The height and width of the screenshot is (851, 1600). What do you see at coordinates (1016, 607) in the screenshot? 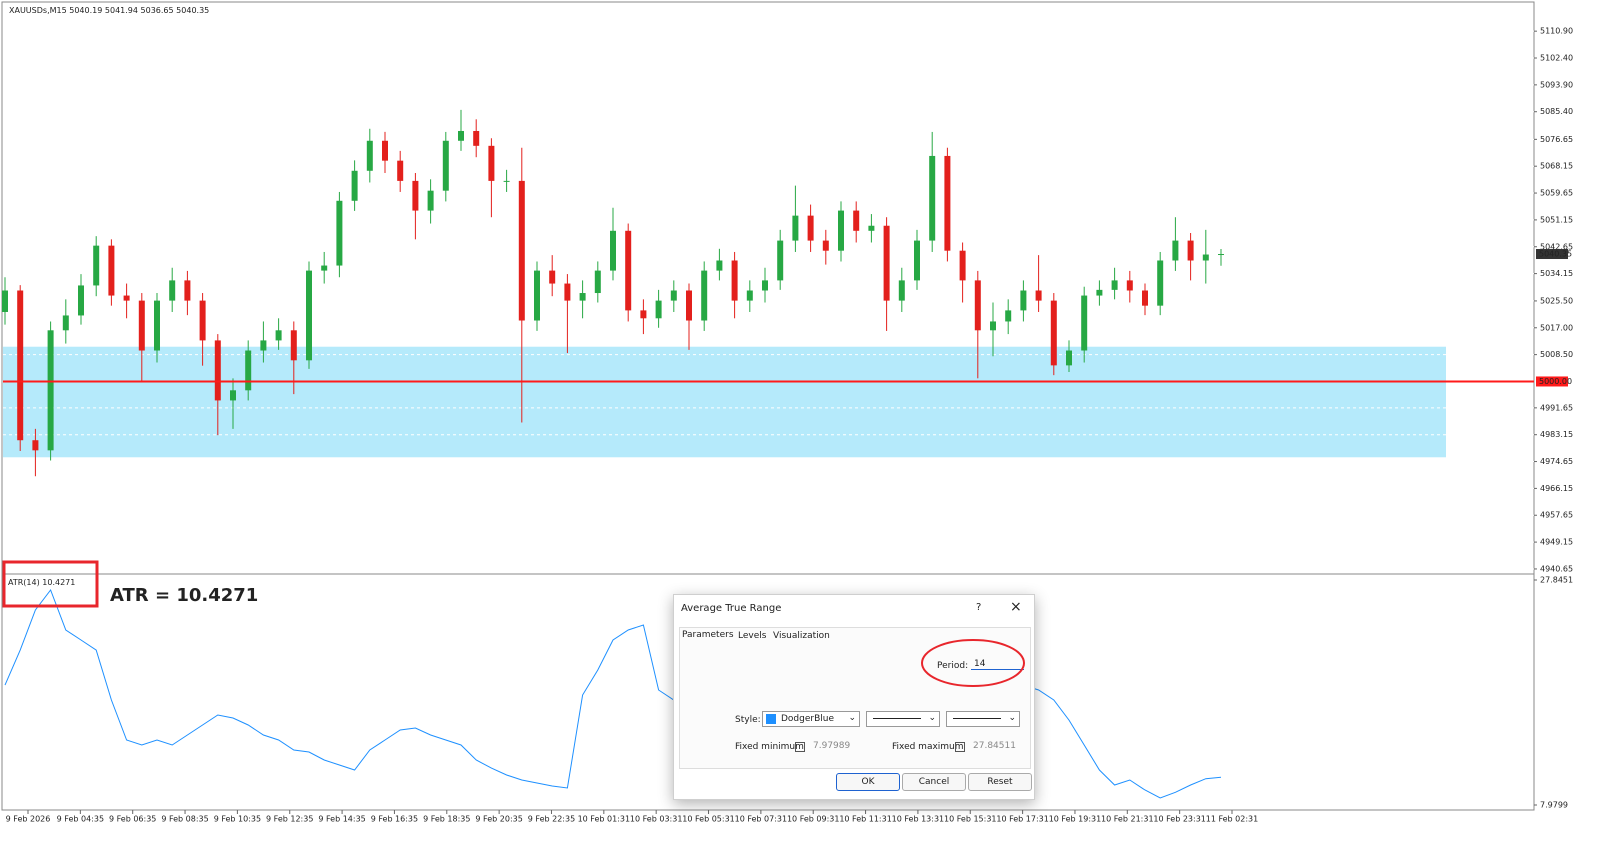
I see `close-button: ×` at bounding box center [1016, 607].